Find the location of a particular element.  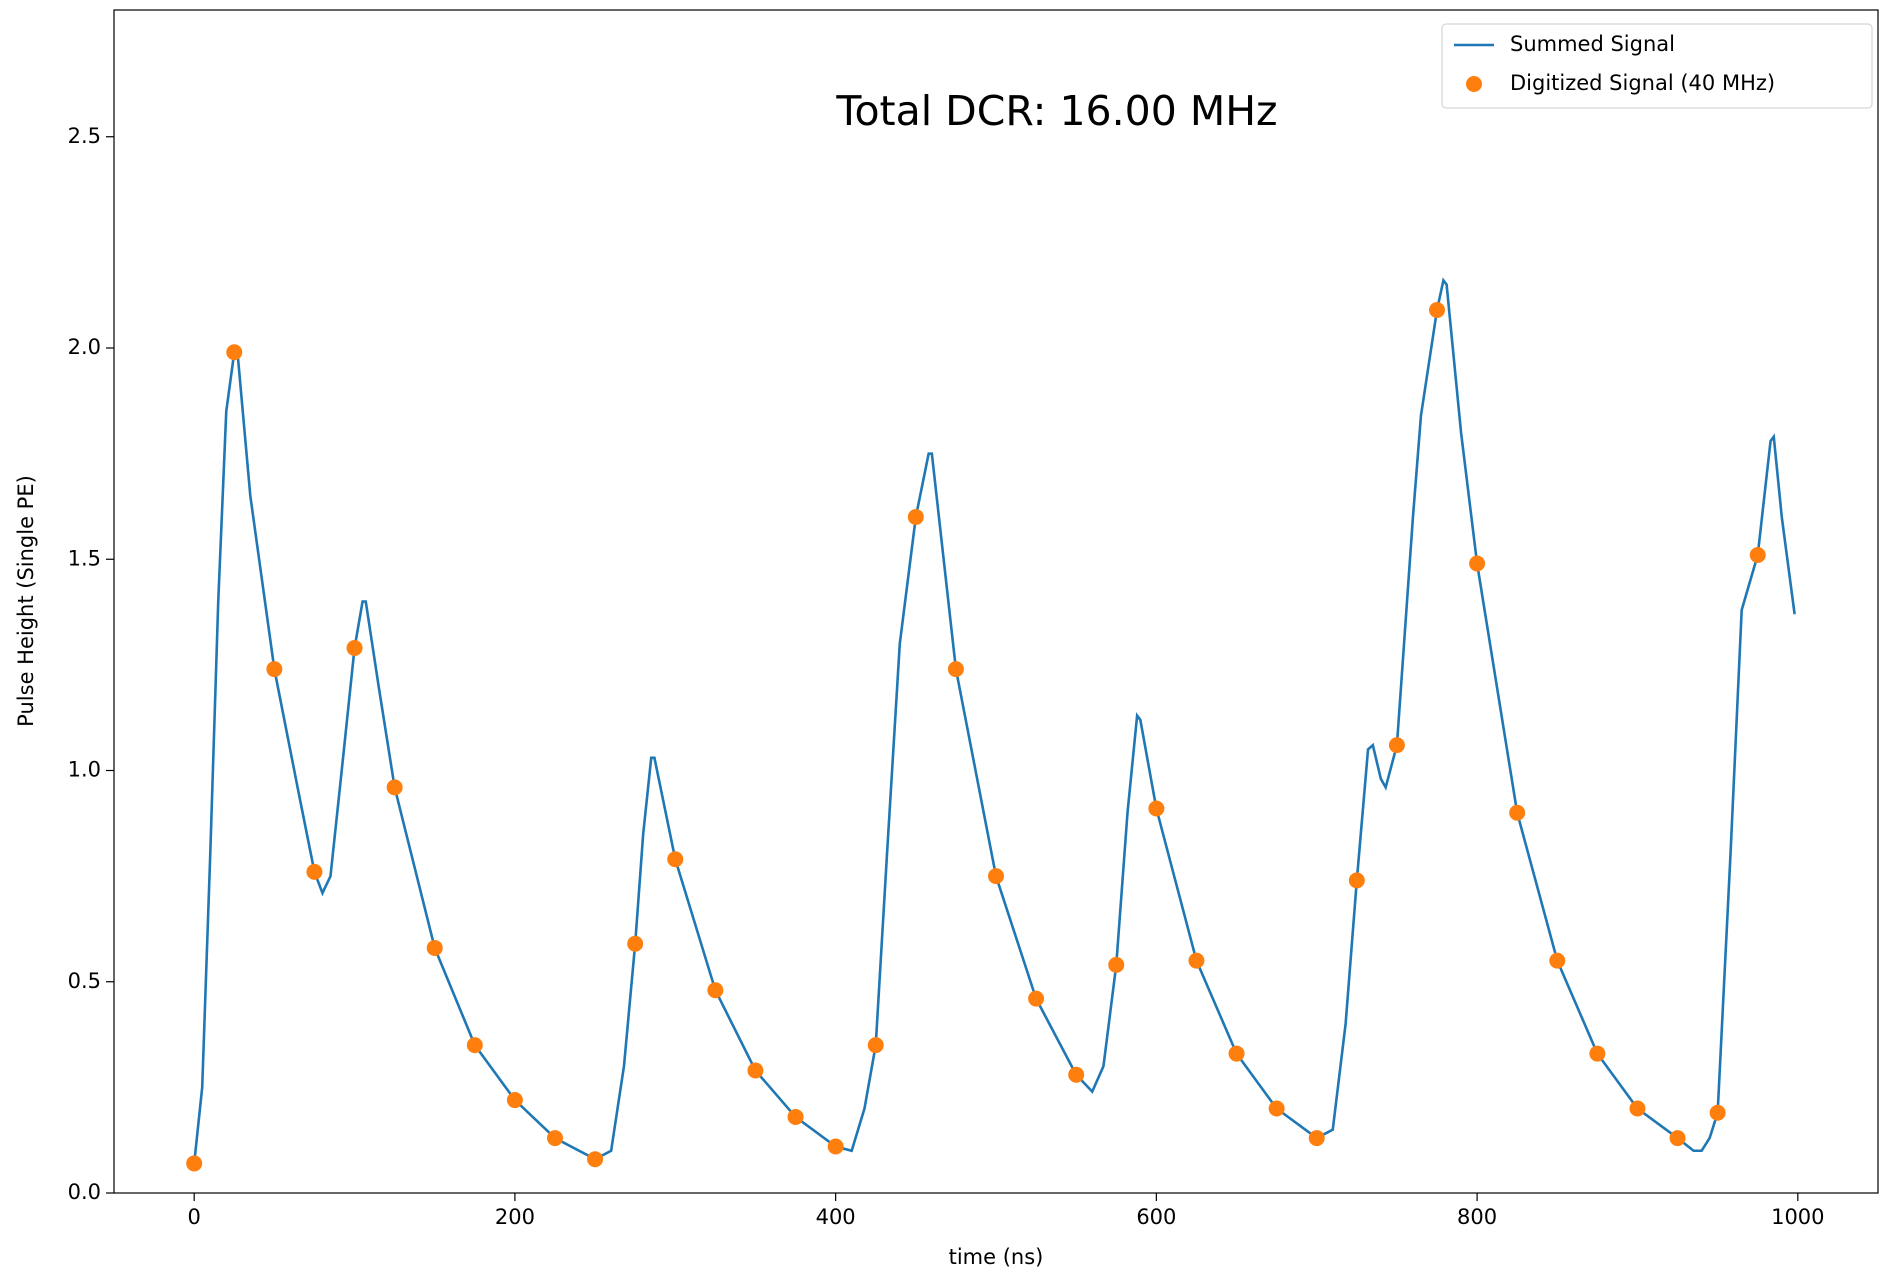

y-tick-label: 2.5 is located at coordinates (84, 136).